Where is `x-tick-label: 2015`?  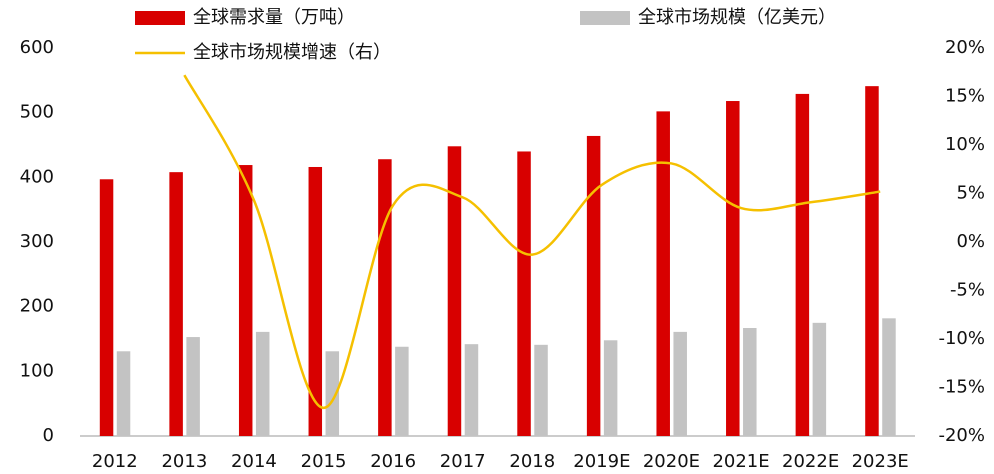
x-tick-label: 2015 is located at coordinates (324, 461).